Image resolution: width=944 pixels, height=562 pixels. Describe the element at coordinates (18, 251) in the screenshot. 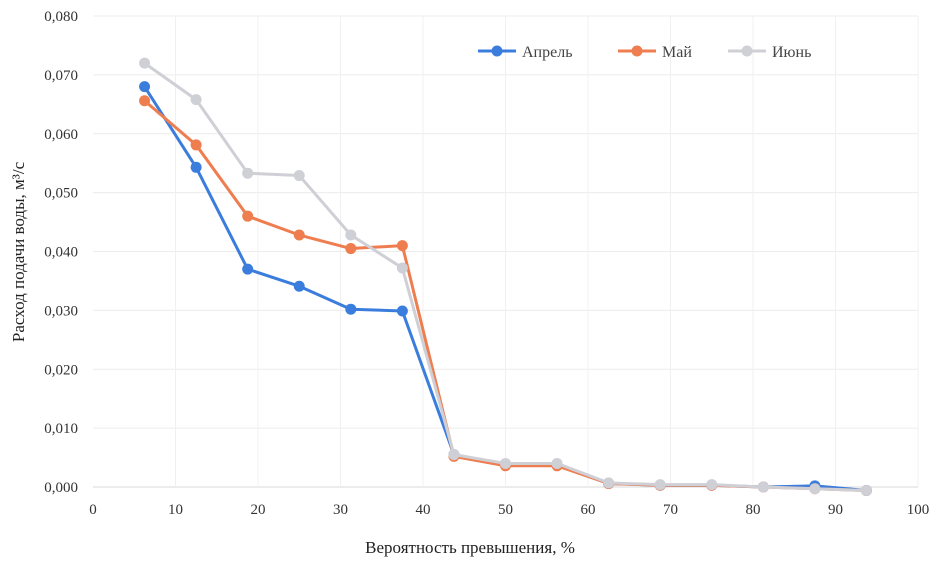

I see `y-axis-label: Расход подачи воды, м³/с` at that location.